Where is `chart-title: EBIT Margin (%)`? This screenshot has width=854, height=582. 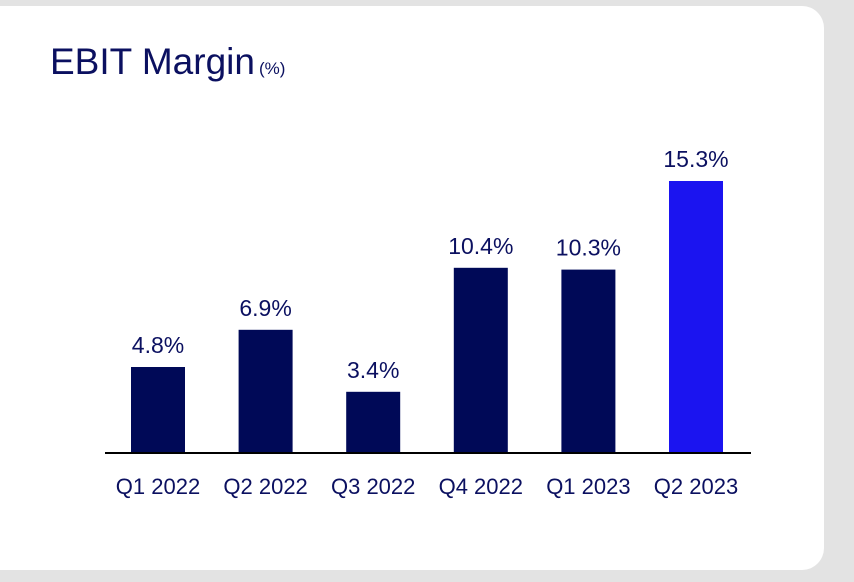 chart-title: EBIT Margin (%) is located at coordinates (168, 62).